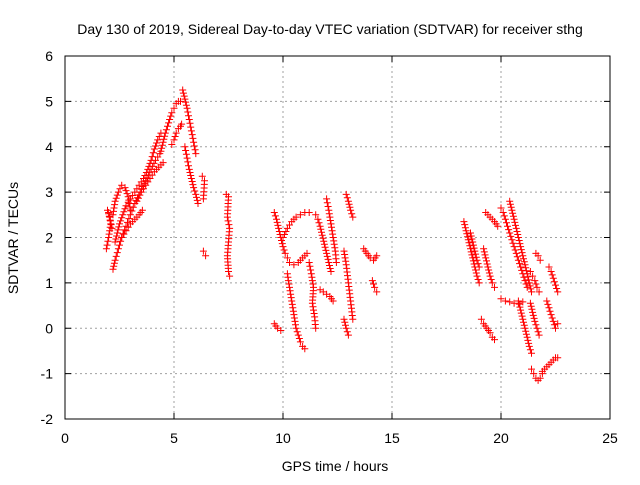 This screenshot has height=485, width=640. Describe the element at coordinates (49, 328) in the screenshot. I see `y-tick-label: 0` at that location.